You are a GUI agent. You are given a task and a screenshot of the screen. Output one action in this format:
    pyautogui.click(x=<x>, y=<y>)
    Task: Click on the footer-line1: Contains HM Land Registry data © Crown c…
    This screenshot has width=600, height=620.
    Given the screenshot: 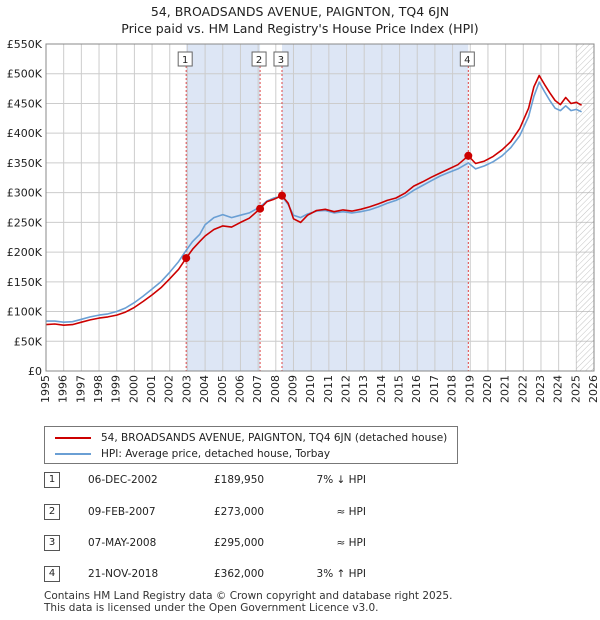 What is the action you would take?
    pyautogui.click(x=248, y=596)
    